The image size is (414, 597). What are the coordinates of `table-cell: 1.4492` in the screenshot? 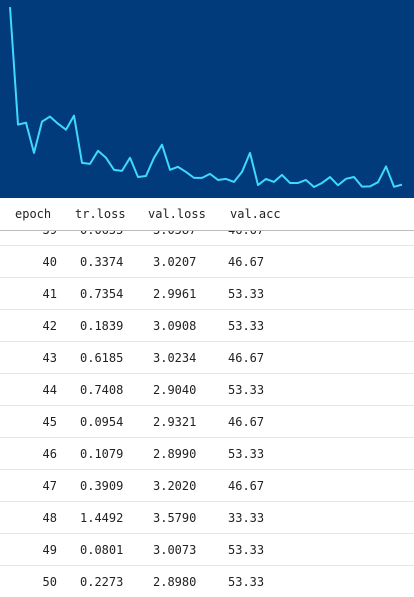 It's located at (102, 518).